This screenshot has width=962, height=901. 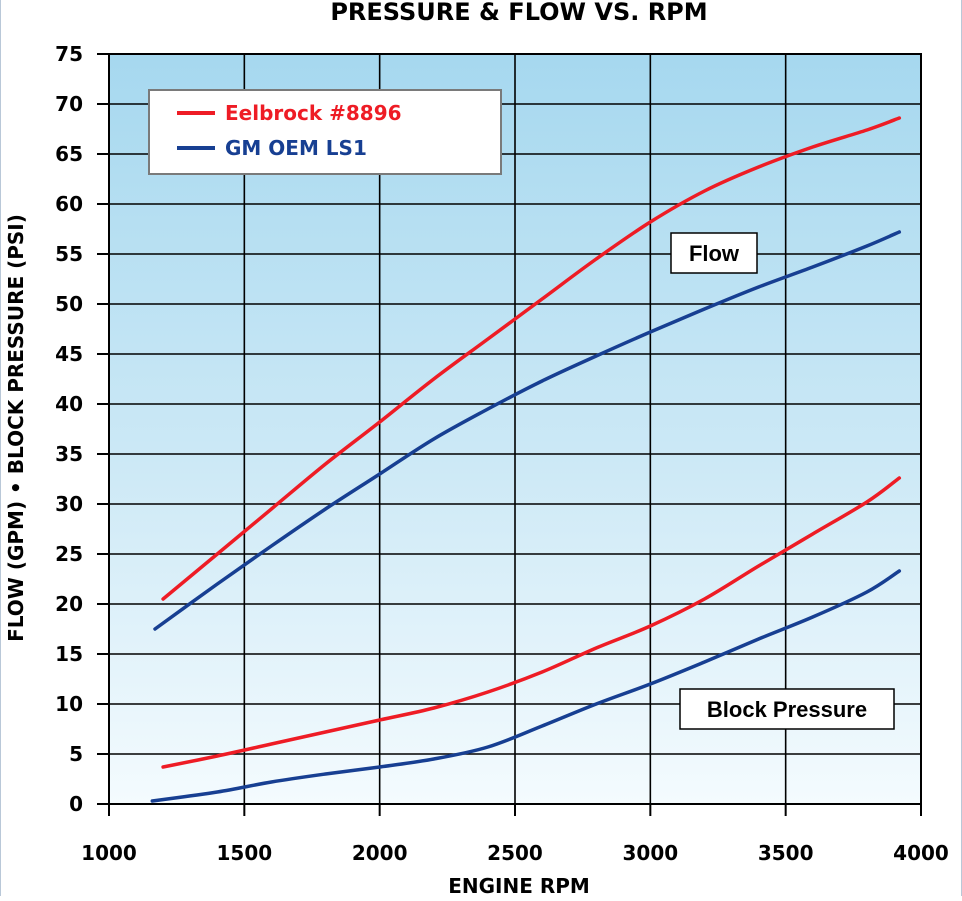 I want to click on y-tick-label: 40, so click(x=69, y=404).